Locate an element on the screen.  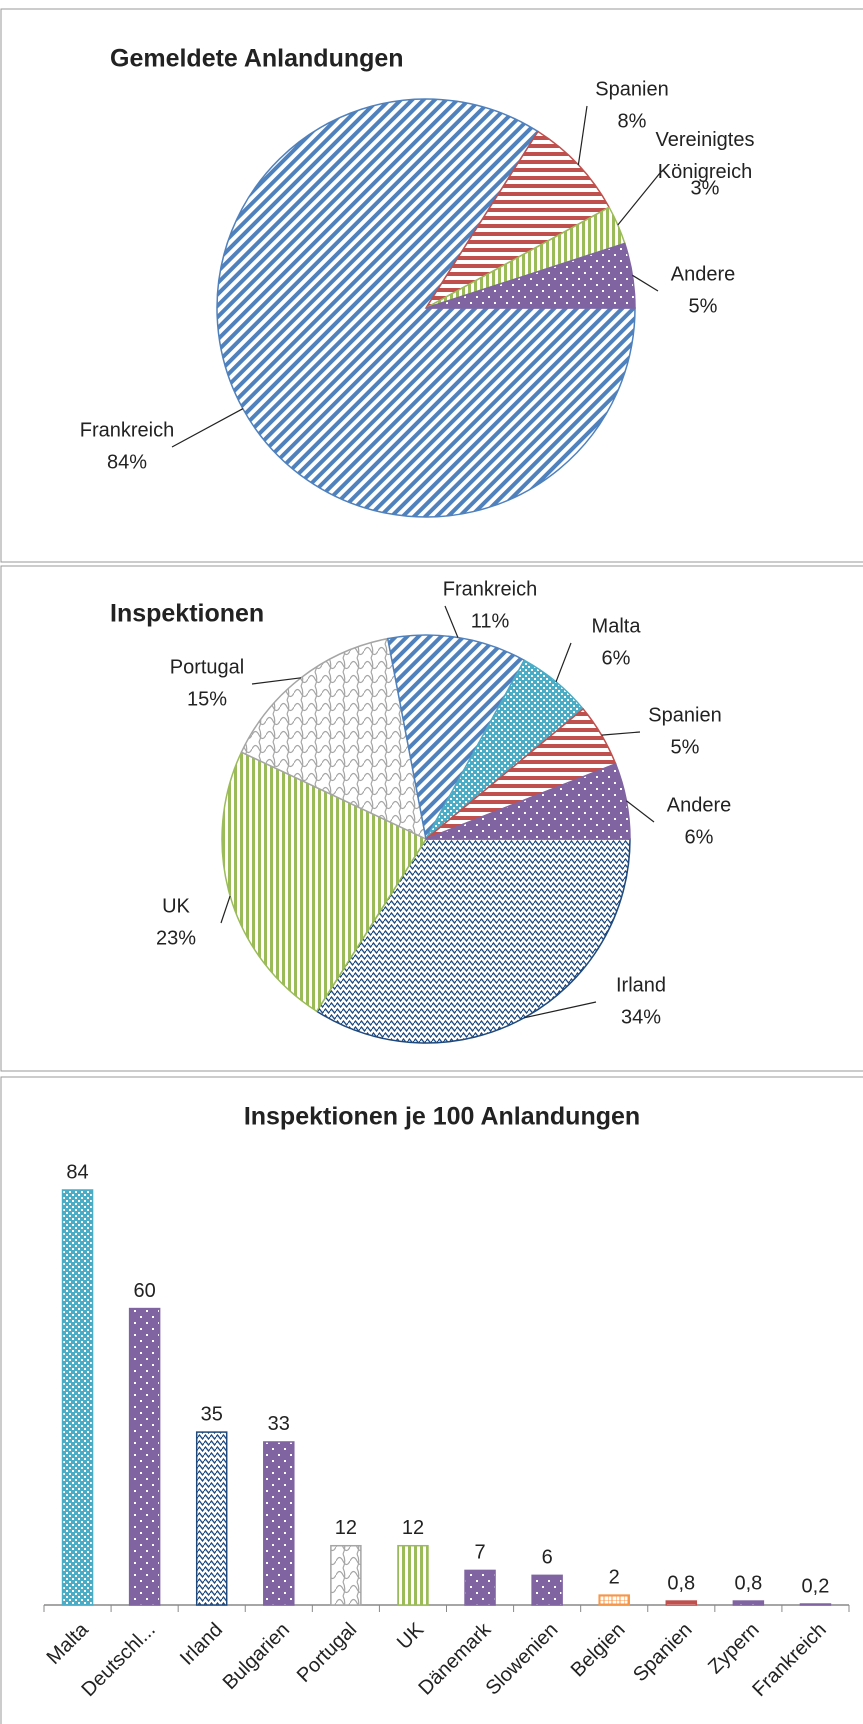
data-label: 35 is located at coordinates (212, 1414).